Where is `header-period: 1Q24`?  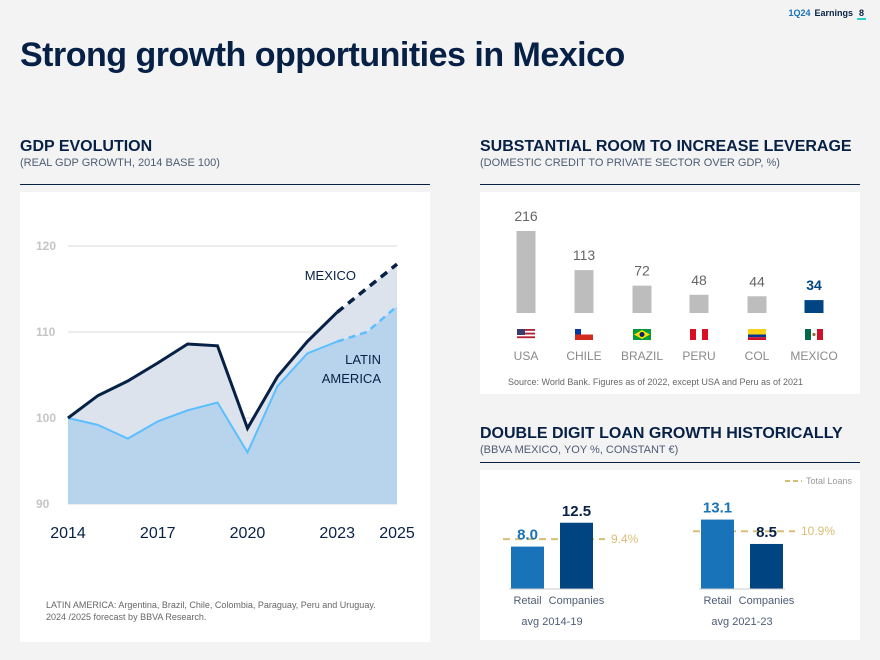
header-period: 1Q24 is located at coordinates (799, 13).